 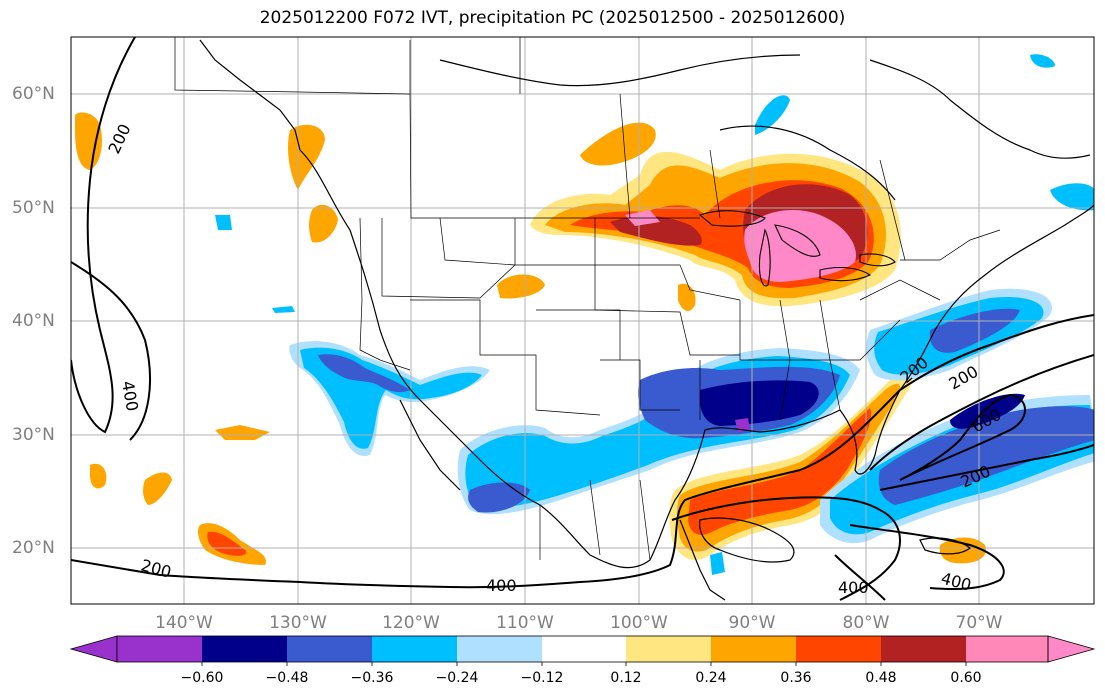 What do you see at coordinates (33, 548) in the screenshot?
I see `lat-label: 20°N` at bounding box center [33, 548].